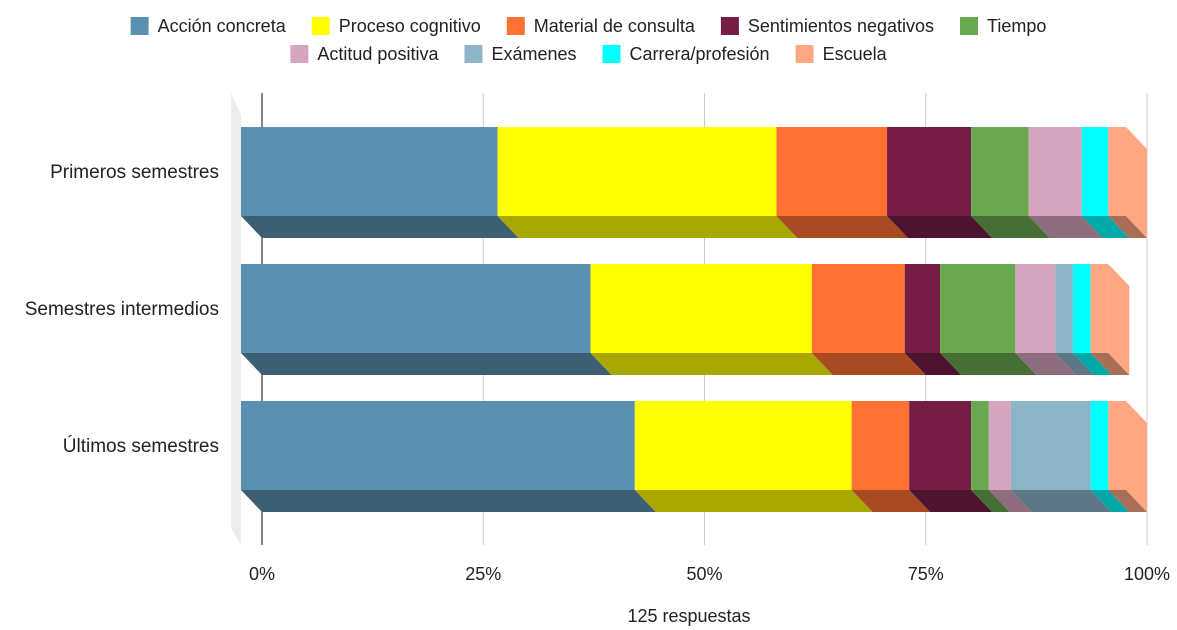 The height and width of the screenshot is (630, 1177). What do you see at coordinates (1117, 171) in the screenshot?
I see `bar-escuela-primeros-semestres` at bounding box center [1117, 171].